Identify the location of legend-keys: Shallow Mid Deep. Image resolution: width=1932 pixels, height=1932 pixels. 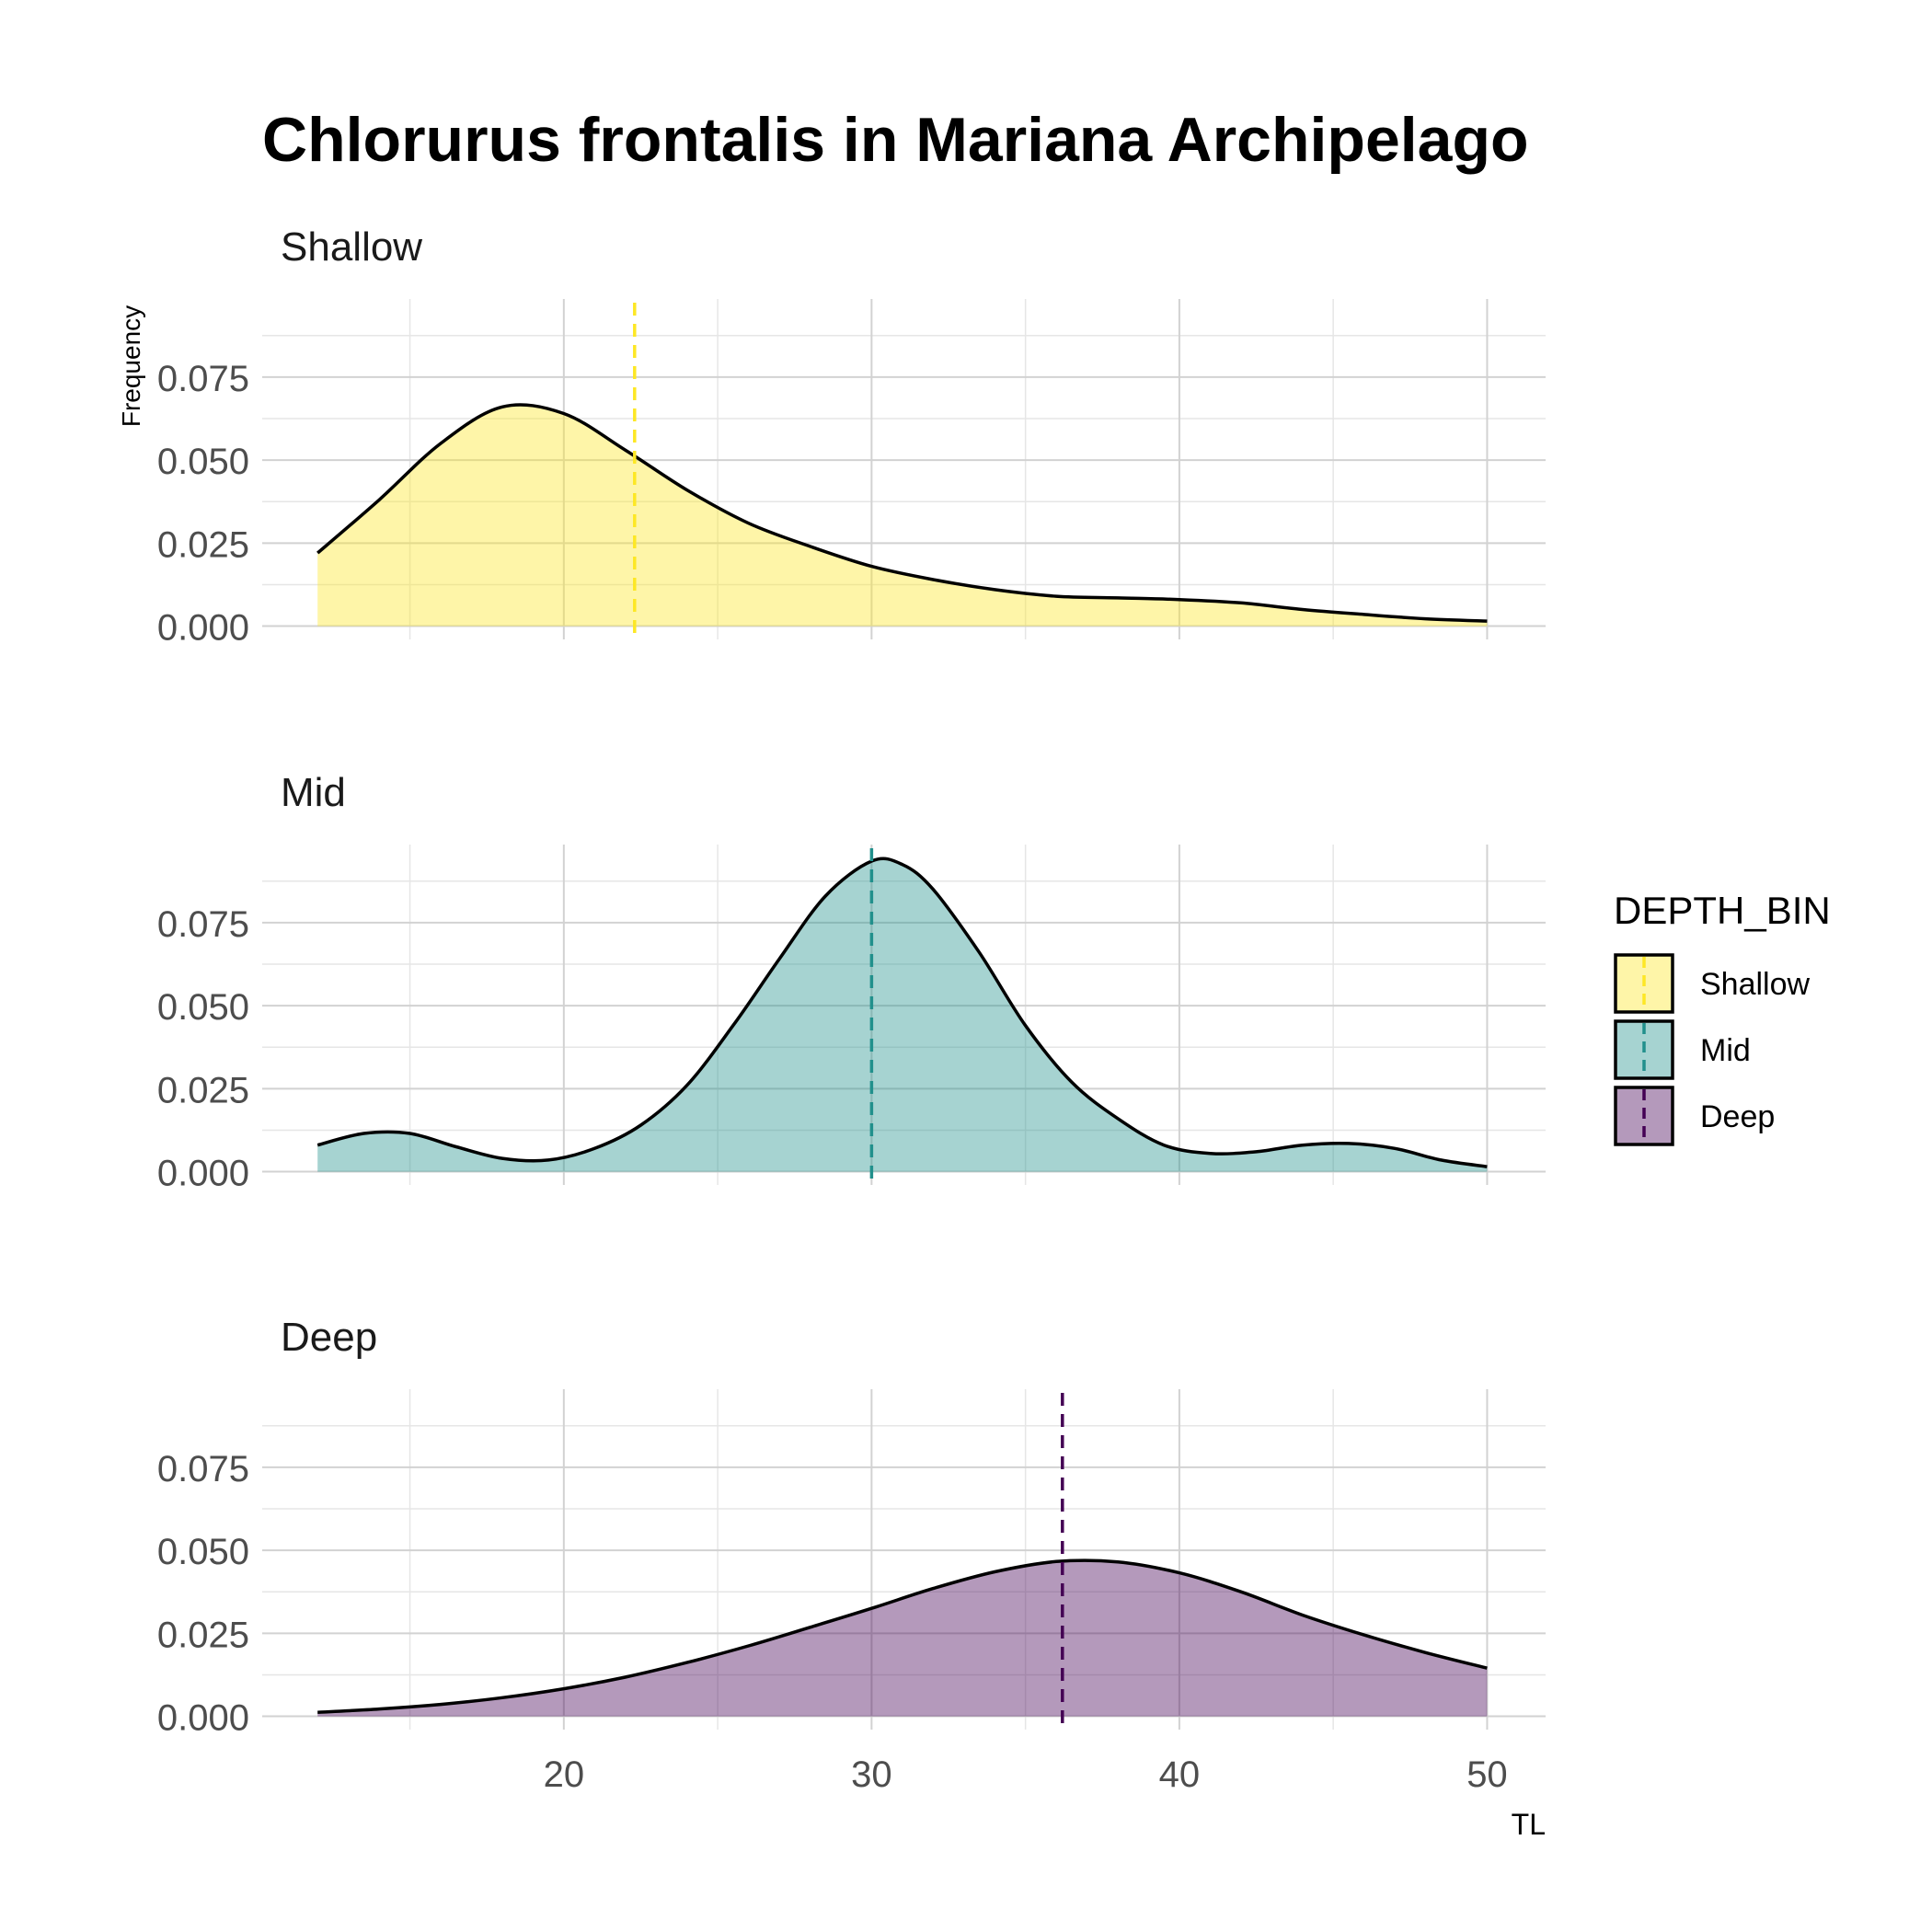
(1712, 1049).